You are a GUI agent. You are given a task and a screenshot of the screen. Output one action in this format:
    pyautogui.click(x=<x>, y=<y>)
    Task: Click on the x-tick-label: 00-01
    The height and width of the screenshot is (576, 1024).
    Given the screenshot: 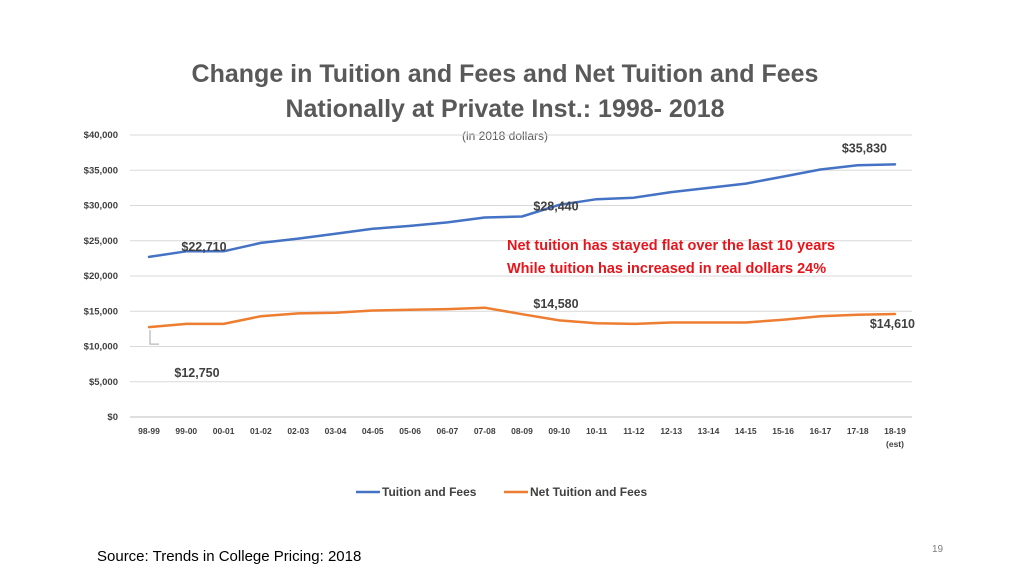 What is the action you would take?
    pyautogui.click(x=224, y=431)
    